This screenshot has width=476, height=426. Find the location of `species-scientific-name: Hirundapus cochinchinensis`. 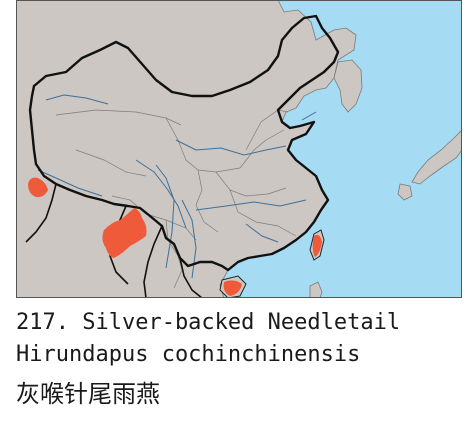

species-scientific-name: Hirundapus cochinchinensis is located at coordinates (188, 354).